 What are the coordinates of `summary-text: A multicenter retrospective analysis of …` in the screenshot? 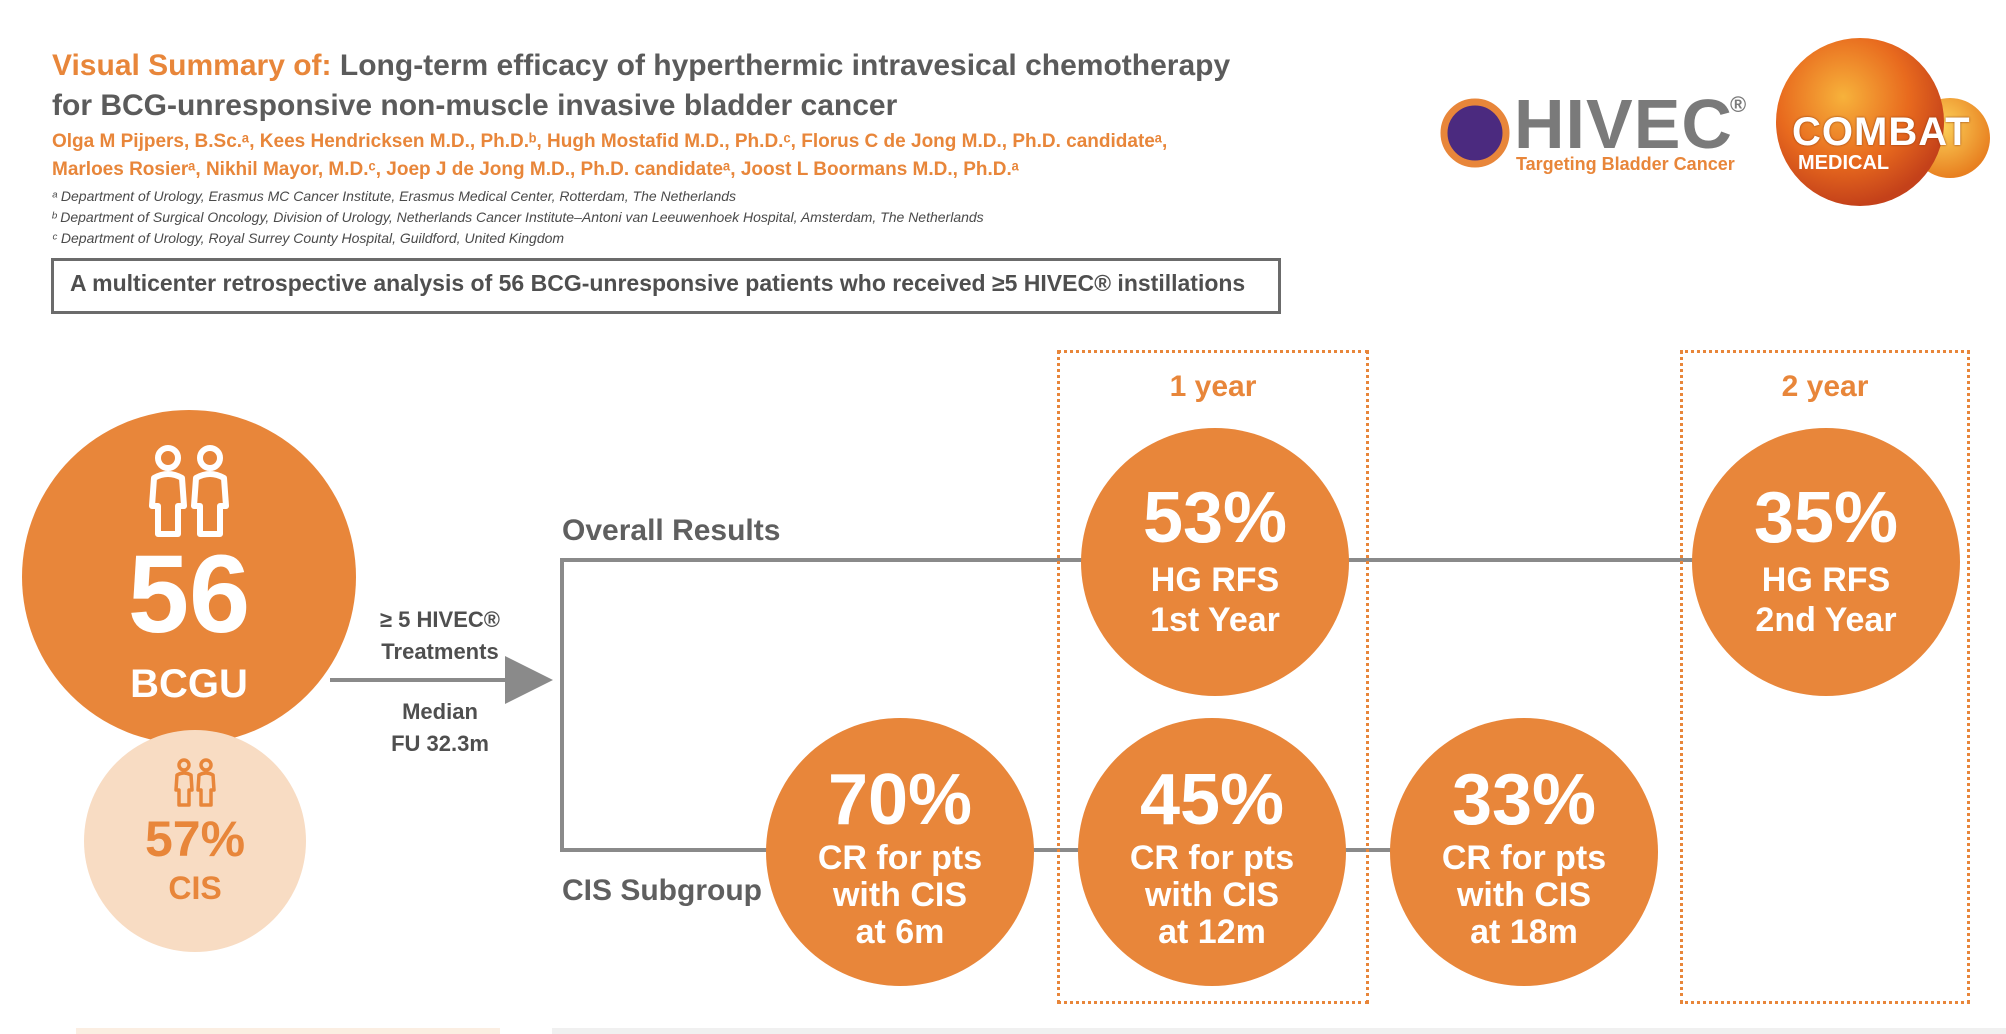 It's located at (658, 283).